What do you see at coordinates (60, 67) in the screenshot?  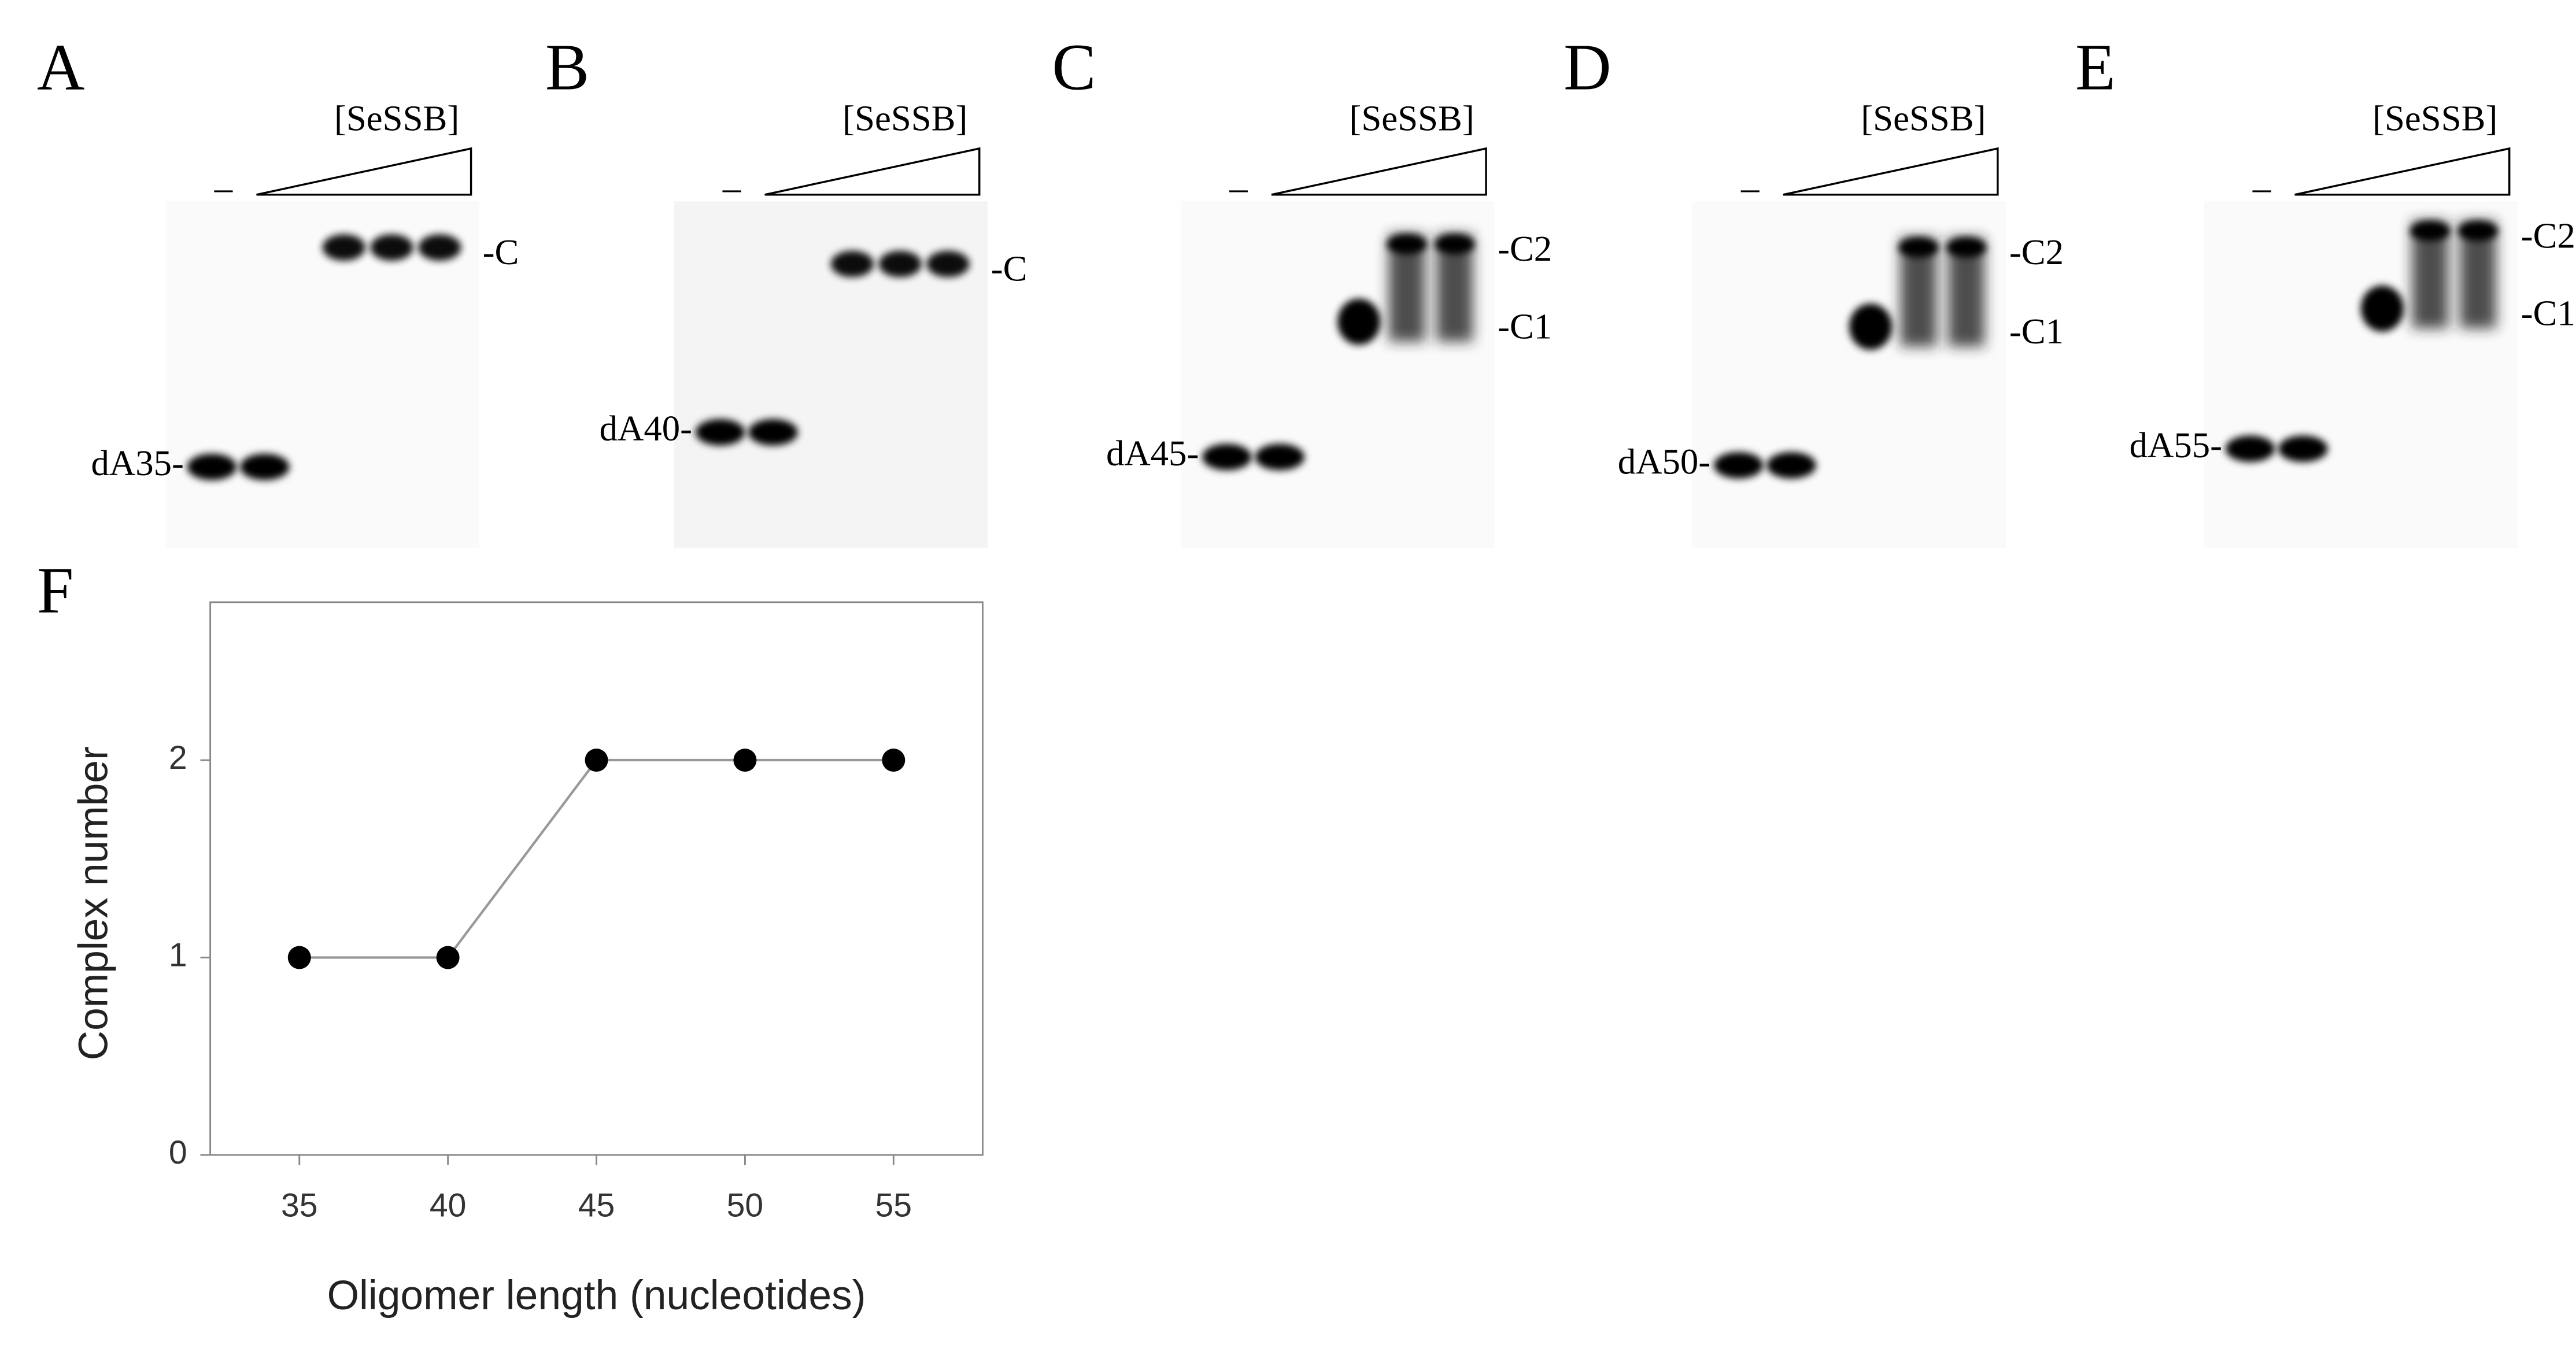 I see `panel-letter: A` at bounding box center [60, 67].